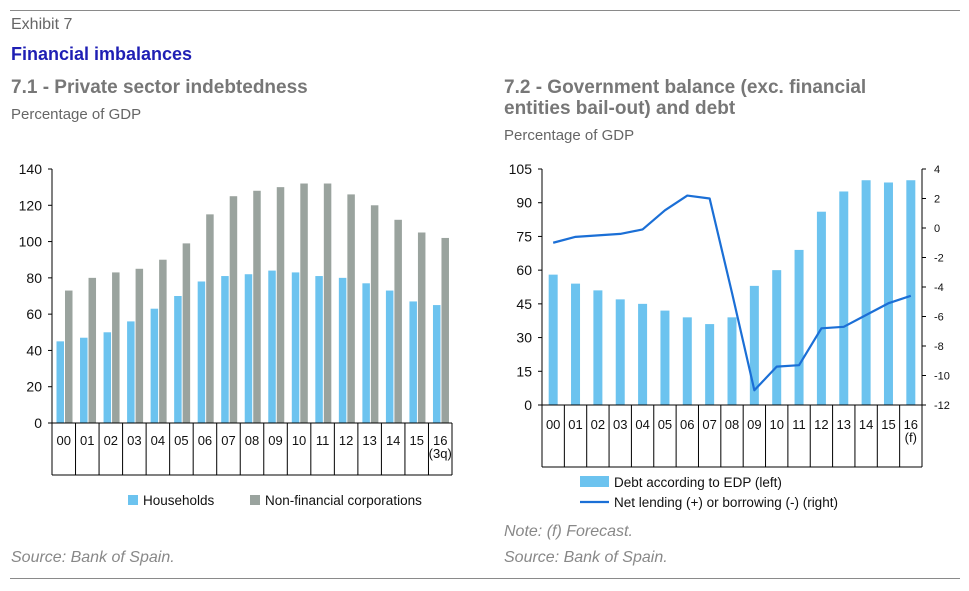  What do you see at coordinates (594, 481) in the screenshot?
I see `legend-swatch-debt` at bounding box center [594, 481].